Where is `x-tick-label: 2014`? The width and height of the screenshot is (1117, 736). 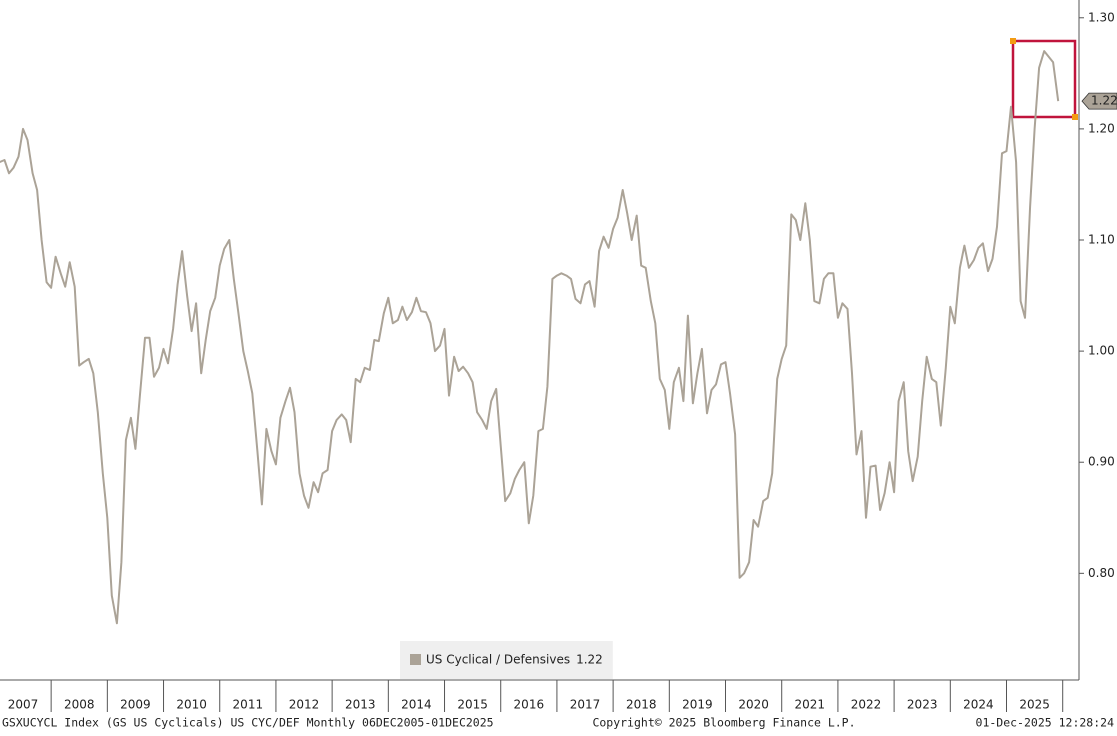 x-tick-label: 2014 is located at coordinates (416, 705).